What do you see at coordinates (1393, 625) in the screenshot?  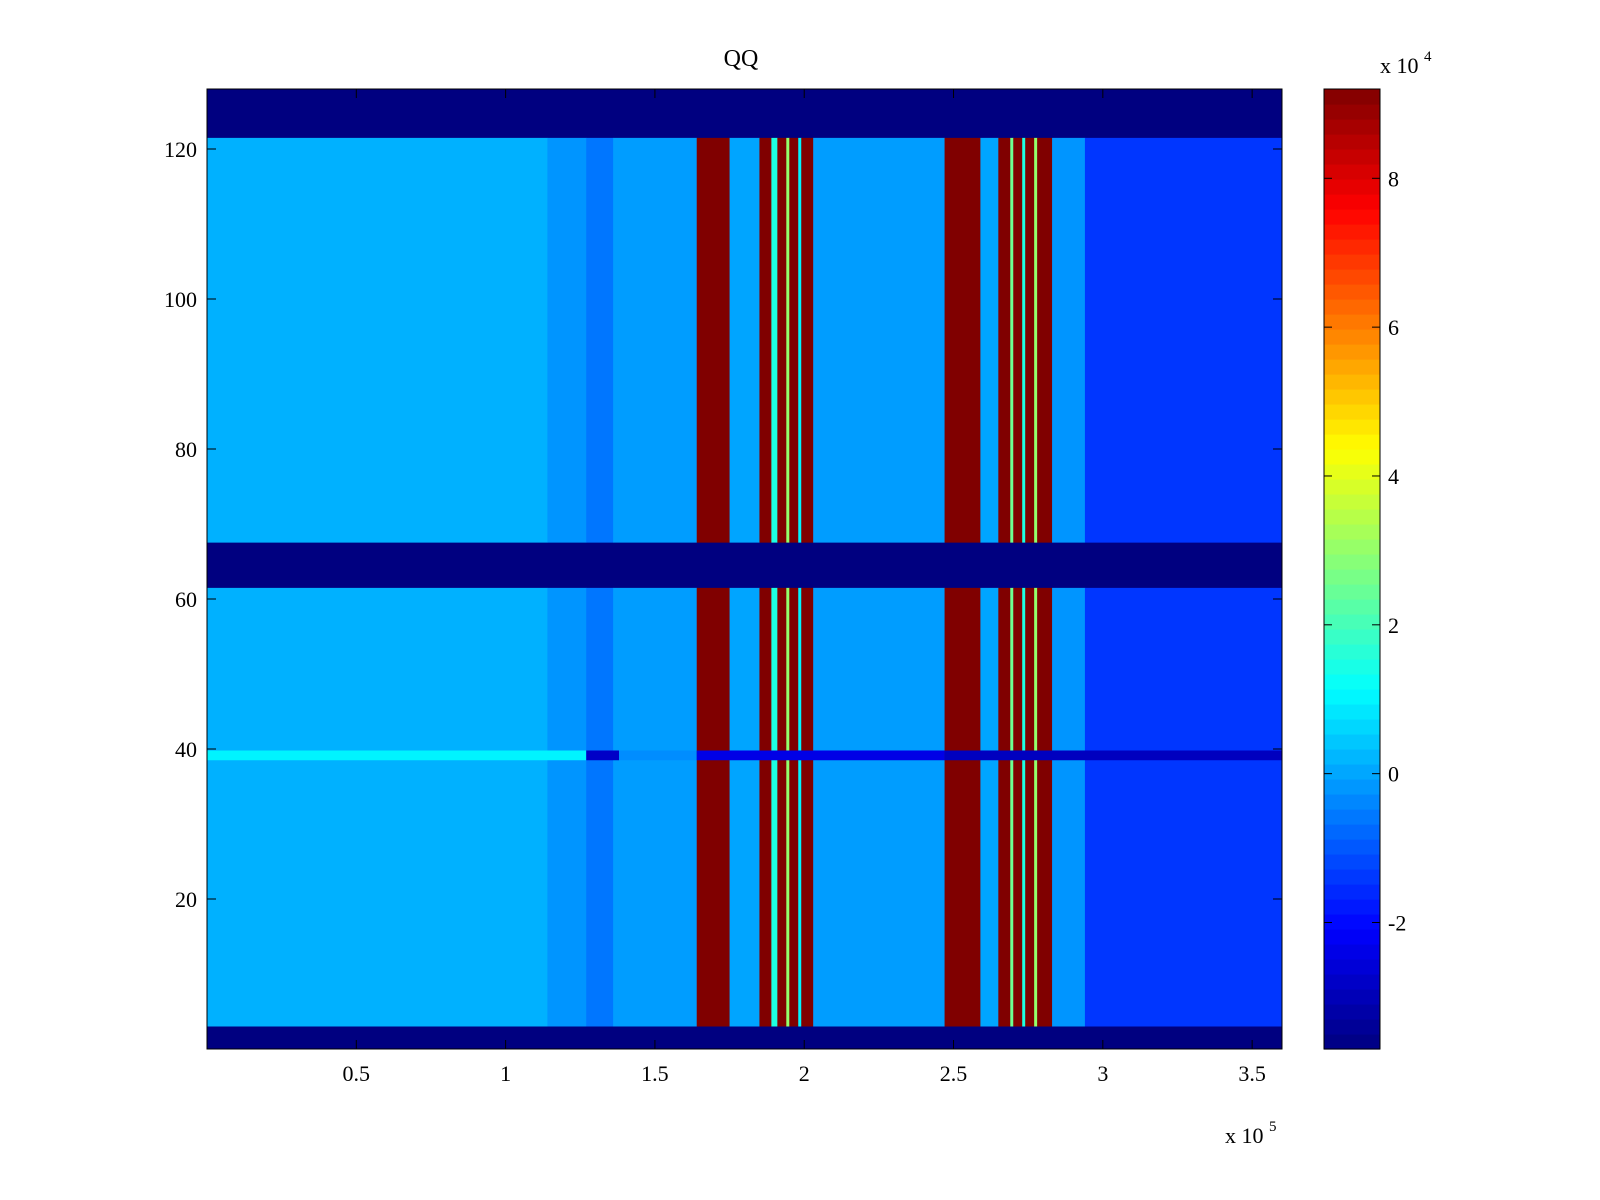 I see `colorbar-tick-label: 2` at bounding box center [1393, 625].